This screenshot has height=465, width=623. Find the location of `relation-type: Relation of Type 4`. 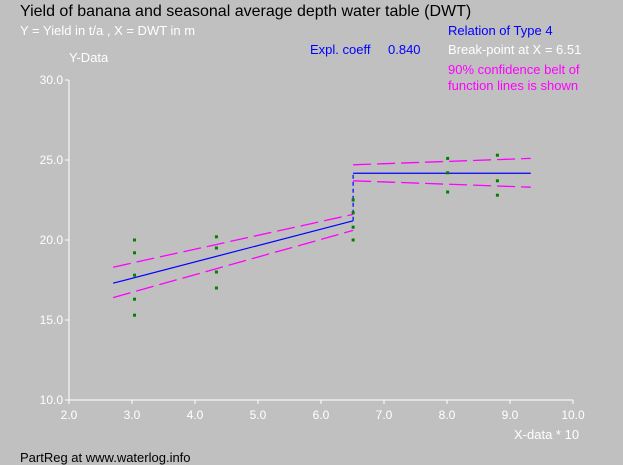

relation-type: Relation of Type 4 is located at coordinates (500, 30).